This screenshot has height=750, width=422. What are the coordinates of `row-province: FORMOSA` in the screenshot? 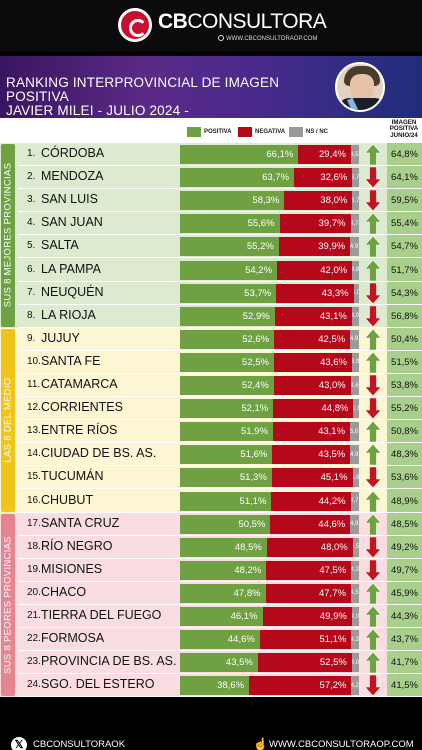 It's located at (73, 638).